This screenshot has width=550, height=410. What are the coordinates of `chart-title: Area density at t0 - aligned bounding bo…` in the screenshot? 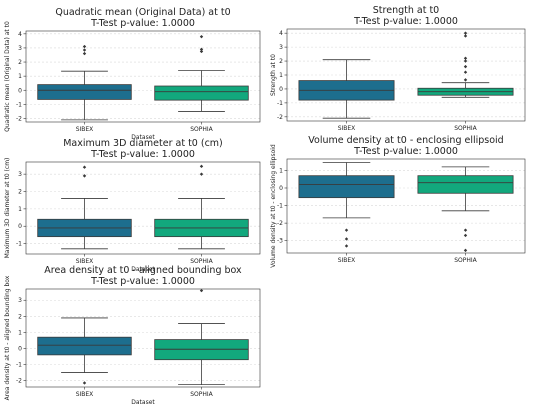 It's located at (143, 270).